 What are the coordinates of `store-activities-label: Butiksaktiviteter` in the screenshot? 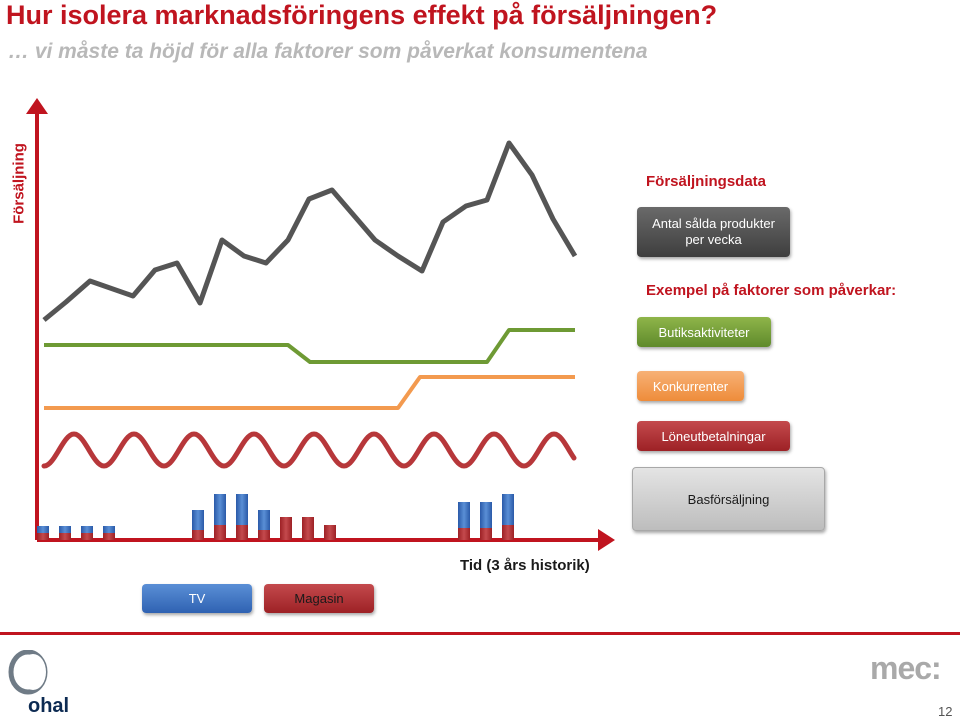 It's located at (704, 332).